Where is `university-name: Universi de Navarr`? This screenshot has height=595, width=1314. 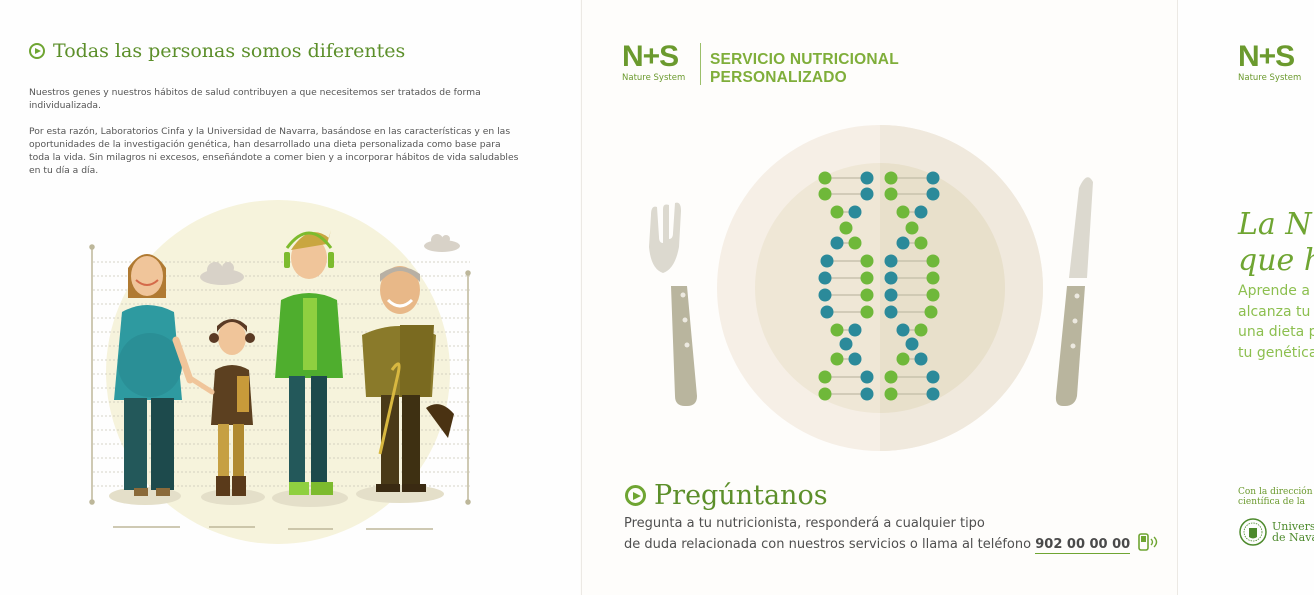
university-name: Universi de Navarr is located at coordinates (1293, 532).